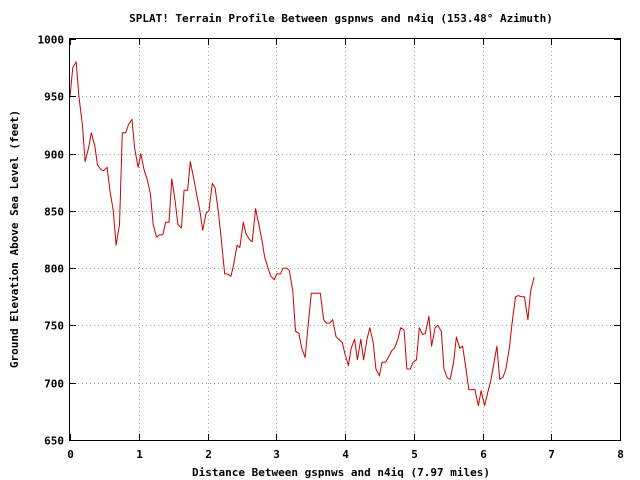  Describe the element at coordinates (54, 269) in the screenshot. I see `y-tick-label: 800` at that location.